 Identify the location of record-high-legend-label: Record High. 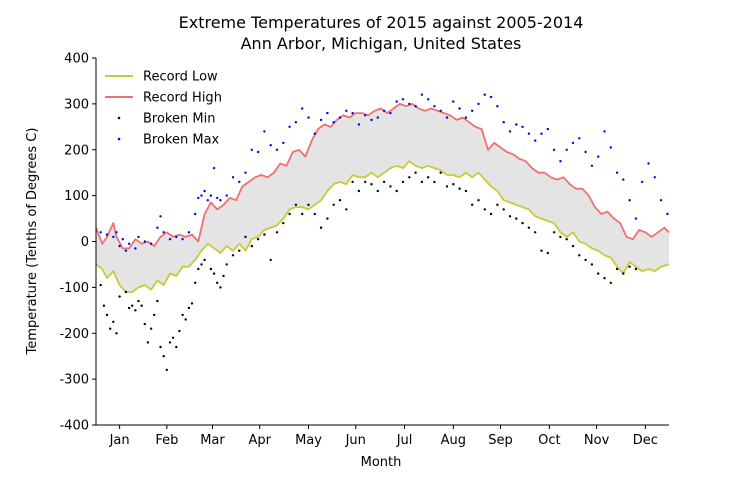
(182, 98).